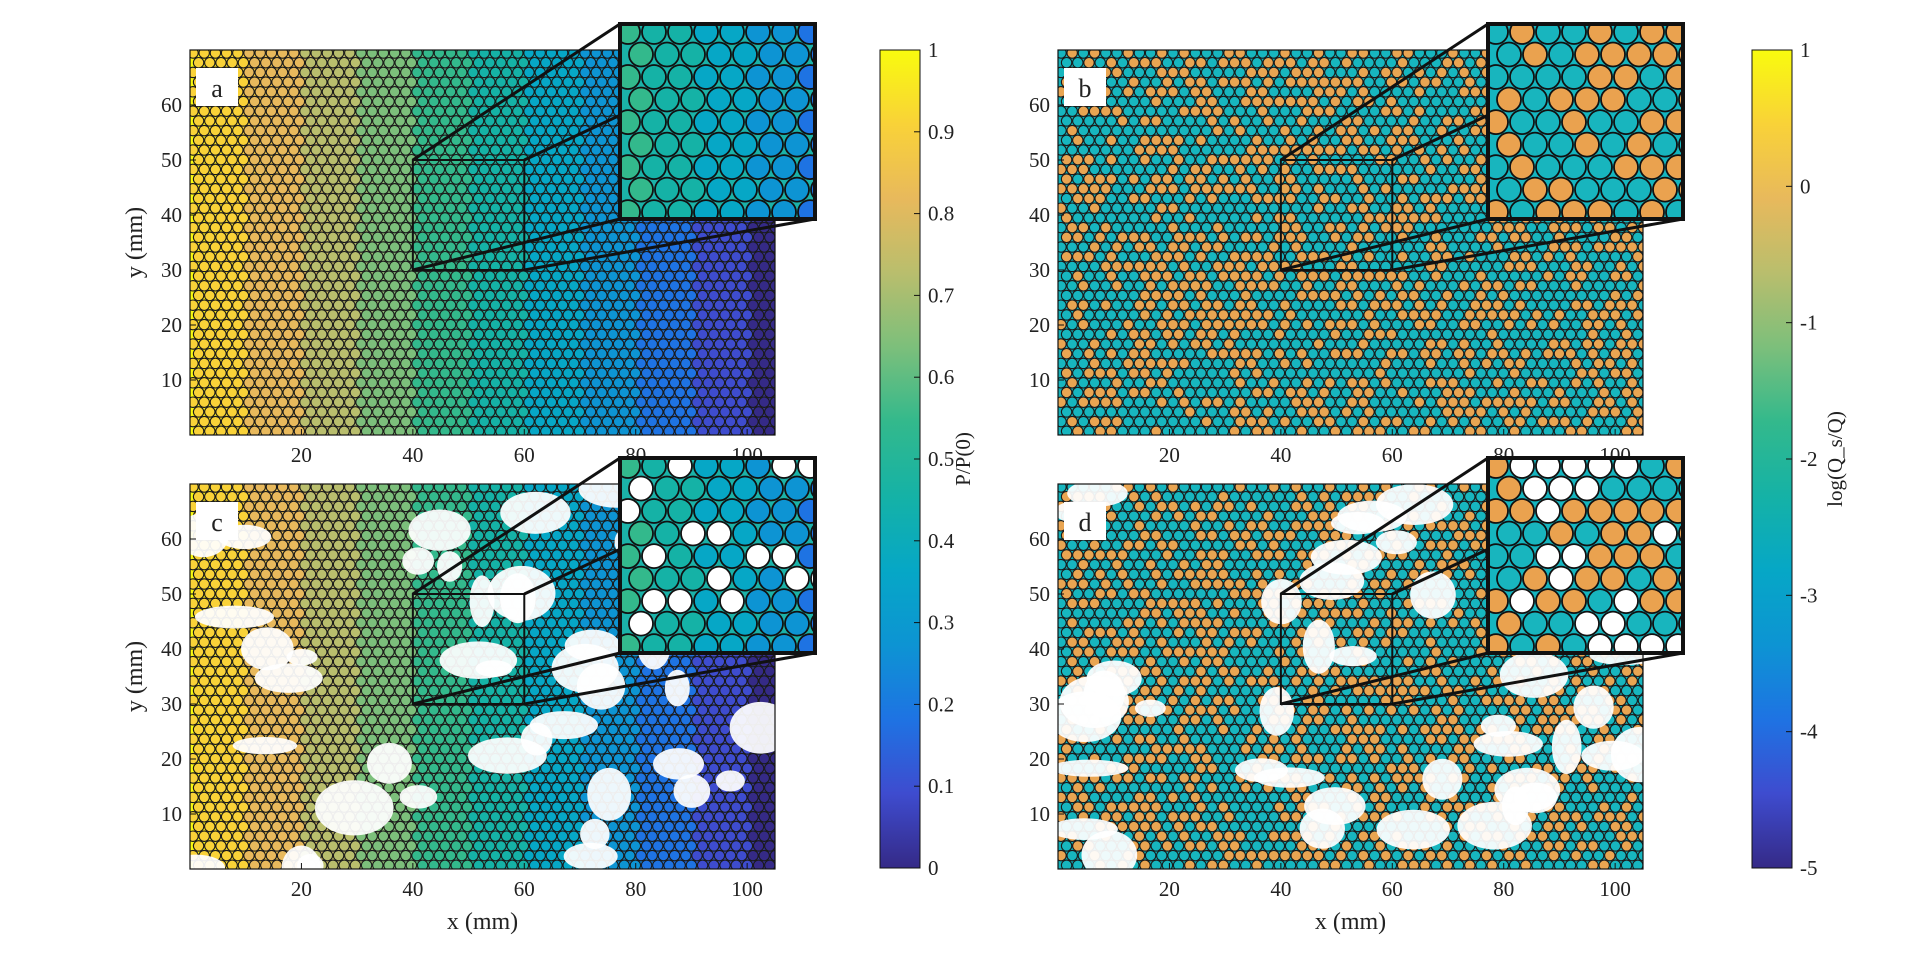 This screenshot has width=1920, height=963. What do you see at coordinates (1809, 459) in the screenshot?
I see `colorbar-tick-label: -2` at bounding box center [1809, 459].